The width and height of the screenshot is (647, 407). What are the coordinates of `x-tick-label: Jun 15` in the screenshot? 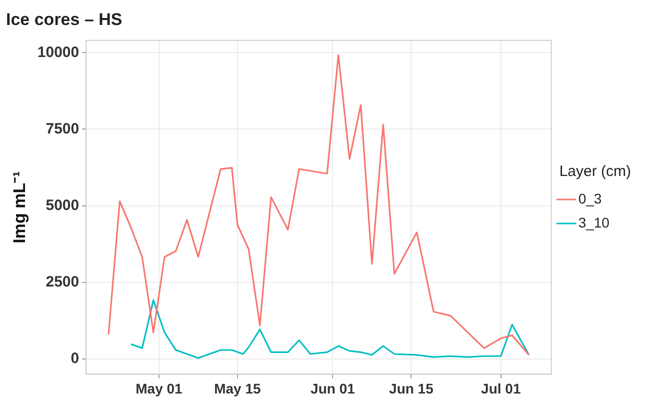 It's located at (411, 388).